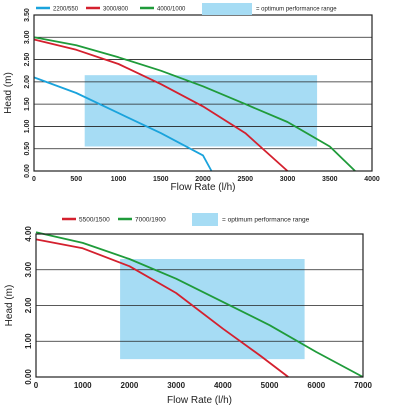 The height and width of the screenshot is (415, 410). Describe the element at coordinates (171, 10) in the screenshot. I see `chart1-legend-label-2: 4000/1000` at that location.